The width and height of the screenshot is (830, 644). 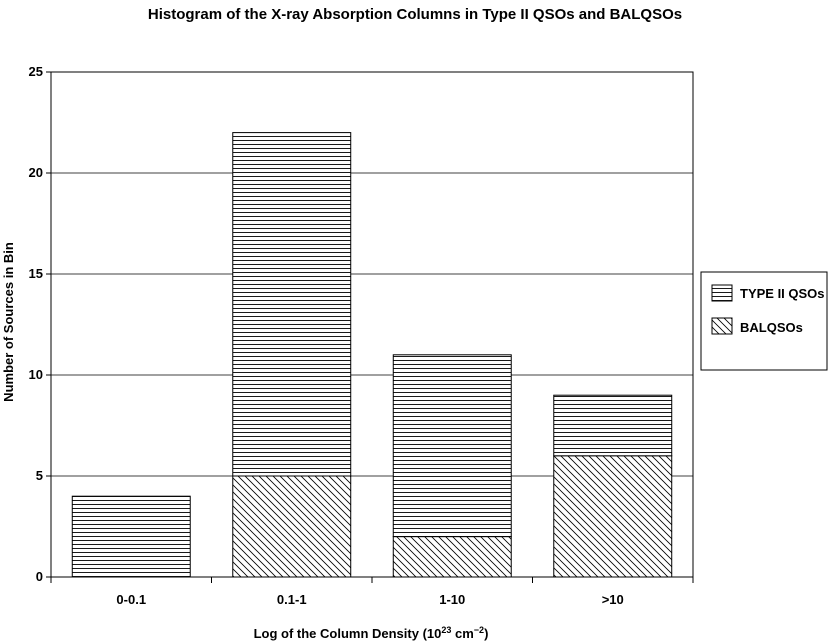 What do you see at coordinates (348, 633) in the screenshot?
I see `x-axis-label-main: Log of the Column Density (10` at bounding box center [348, 633].